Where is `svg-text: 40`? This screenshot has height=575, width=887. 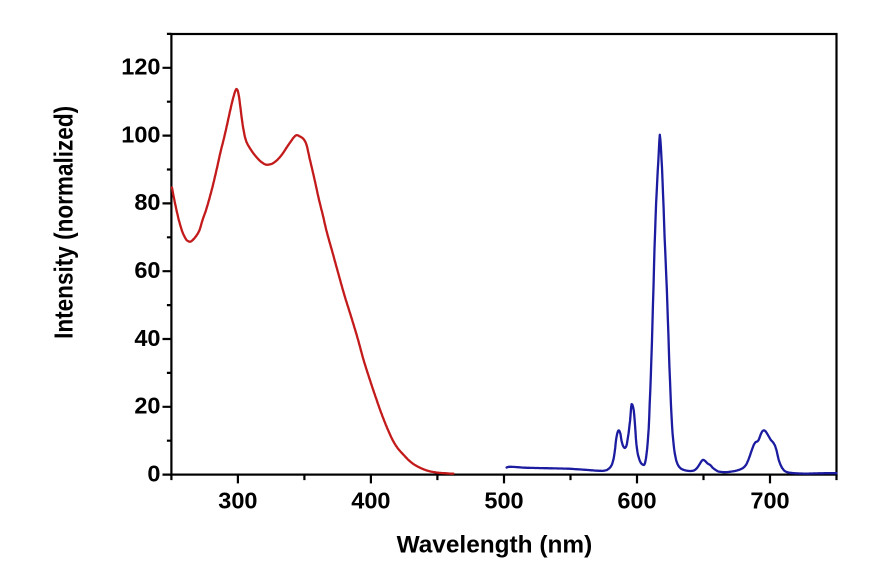
svg-text: 40 is located at coordinates (147, 338).